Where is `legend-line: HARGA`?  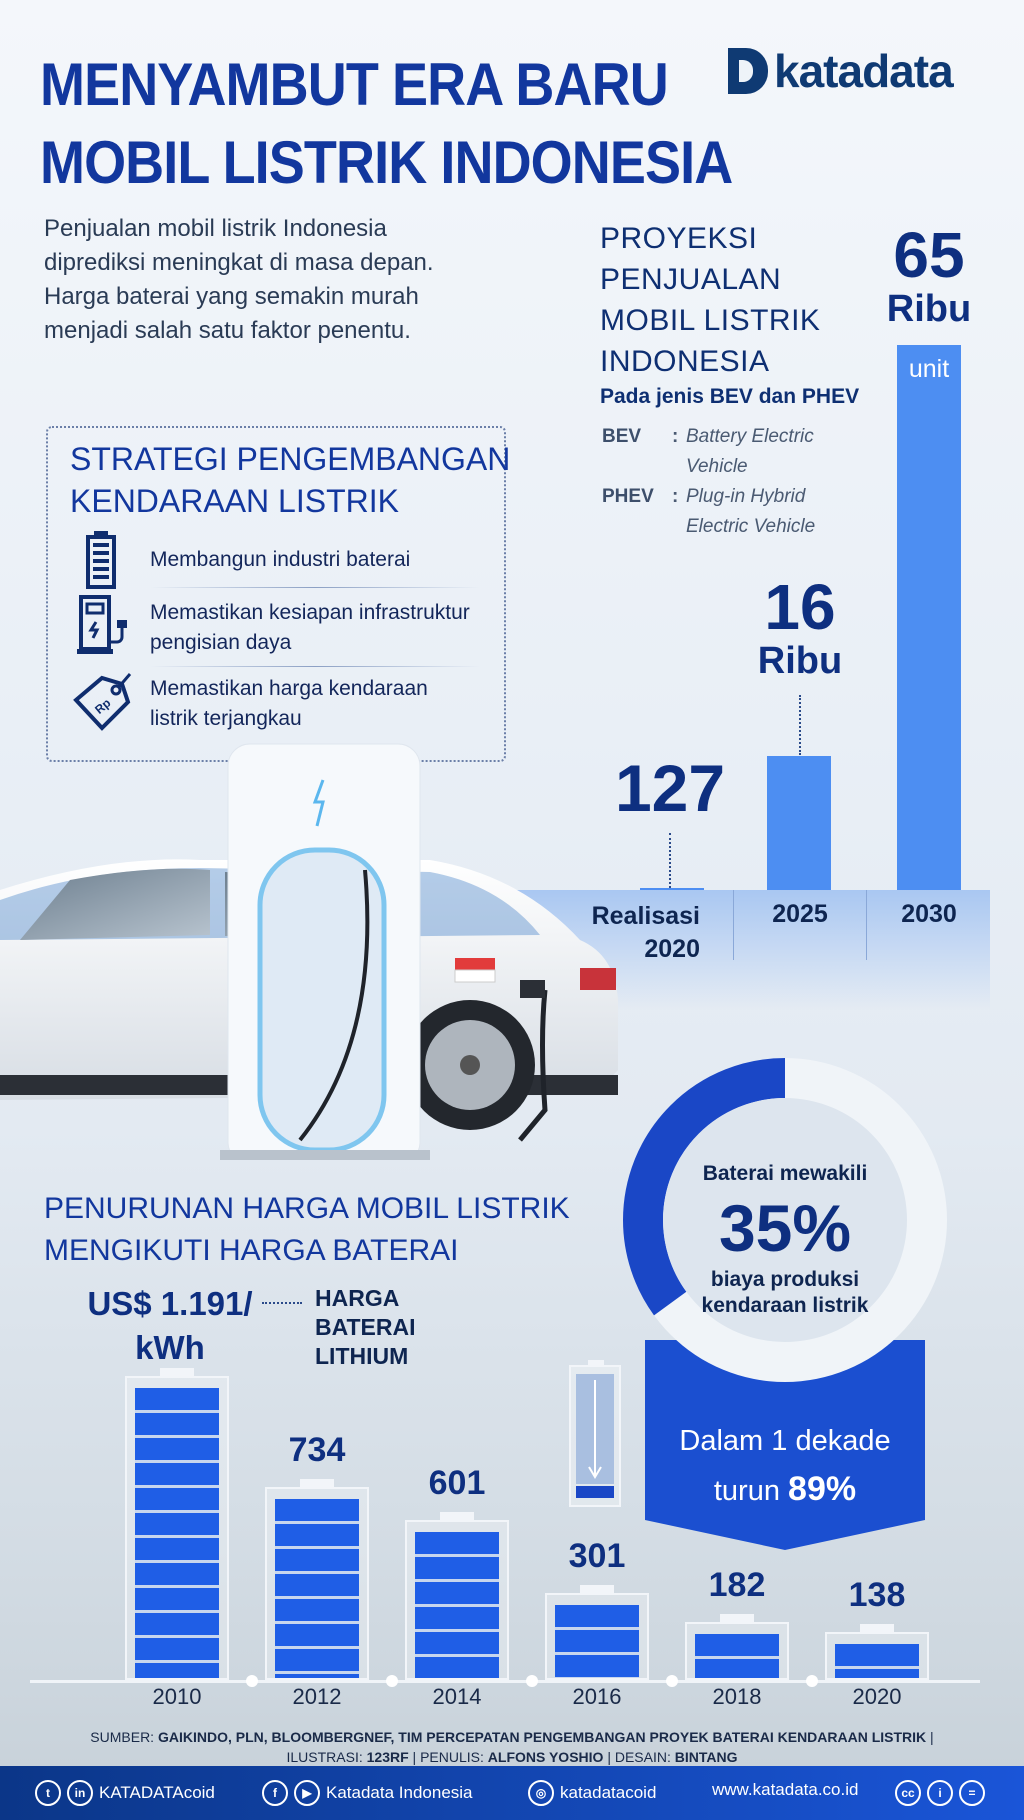 legend-line: HARGA is located at coordinates (357, 1298).